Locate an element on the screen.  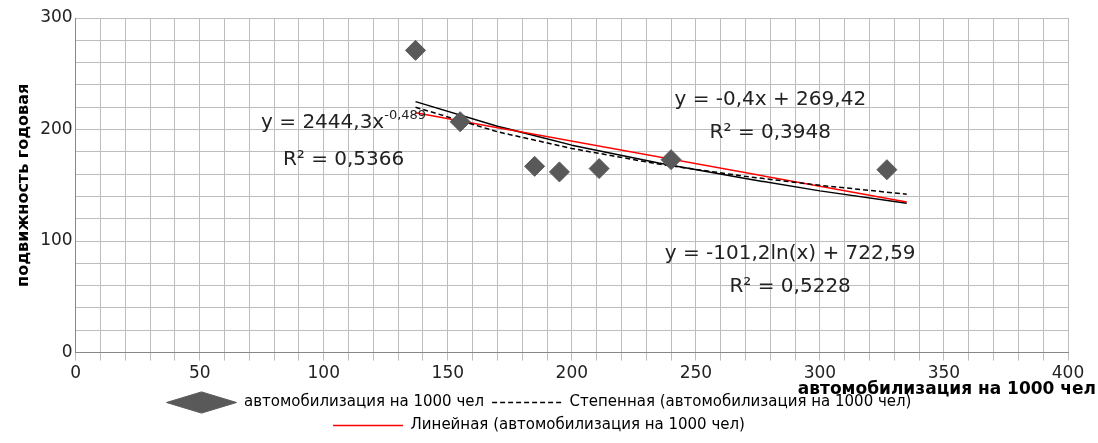
annotation: R² = 0,5366 is located at coordinates (343, 158).